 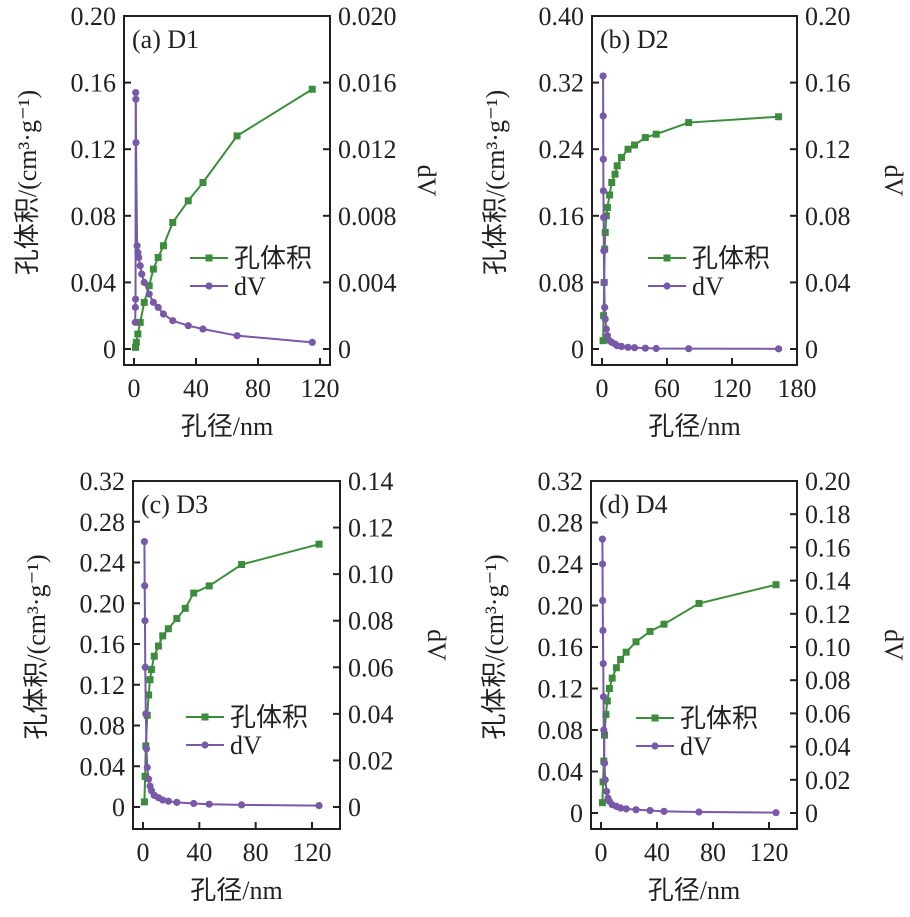 What do you see at coordinates (165, 39) in the screenshot?
I see `panel-label: (a) D1` at bounding box center [165, 39].